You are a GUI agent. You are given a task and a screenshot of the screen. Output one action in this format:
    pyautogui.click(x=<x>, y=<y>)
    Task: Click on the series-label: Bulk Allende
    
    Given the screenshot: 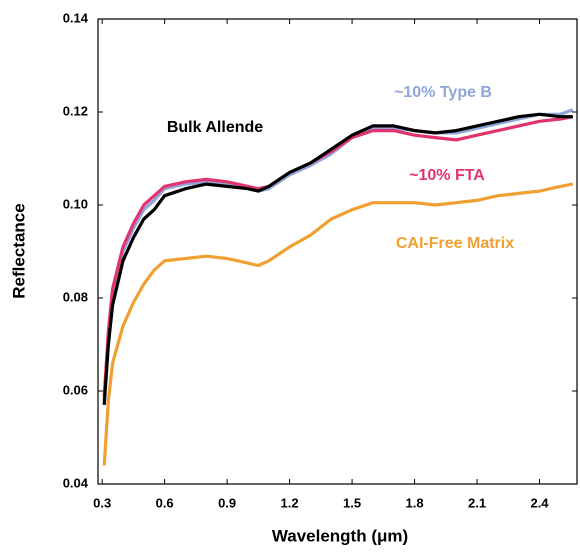 What is the action you would take?
    pyautogui.click(x=215, y=127)
    